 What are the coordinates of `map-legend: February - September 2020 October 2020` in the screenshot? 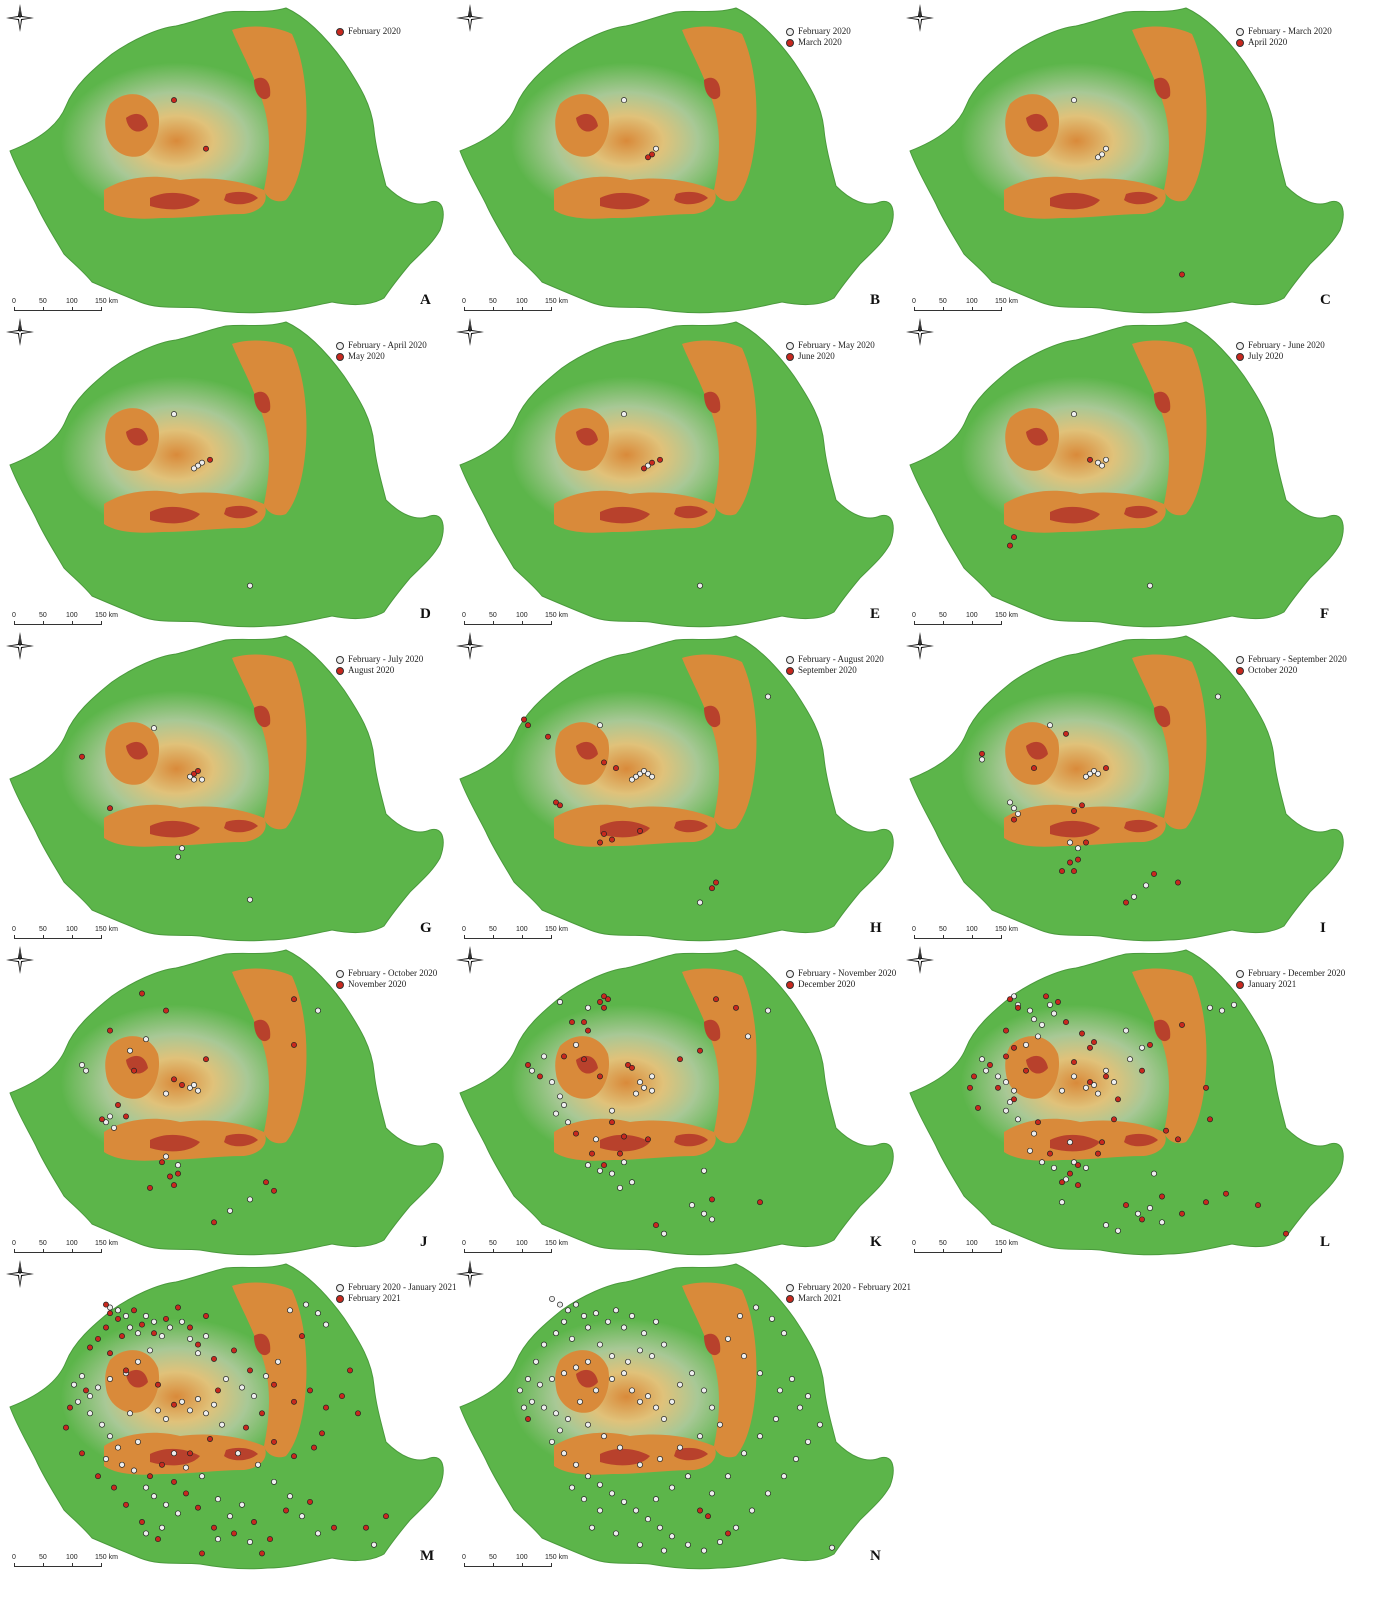 It's located at (1291, 665).